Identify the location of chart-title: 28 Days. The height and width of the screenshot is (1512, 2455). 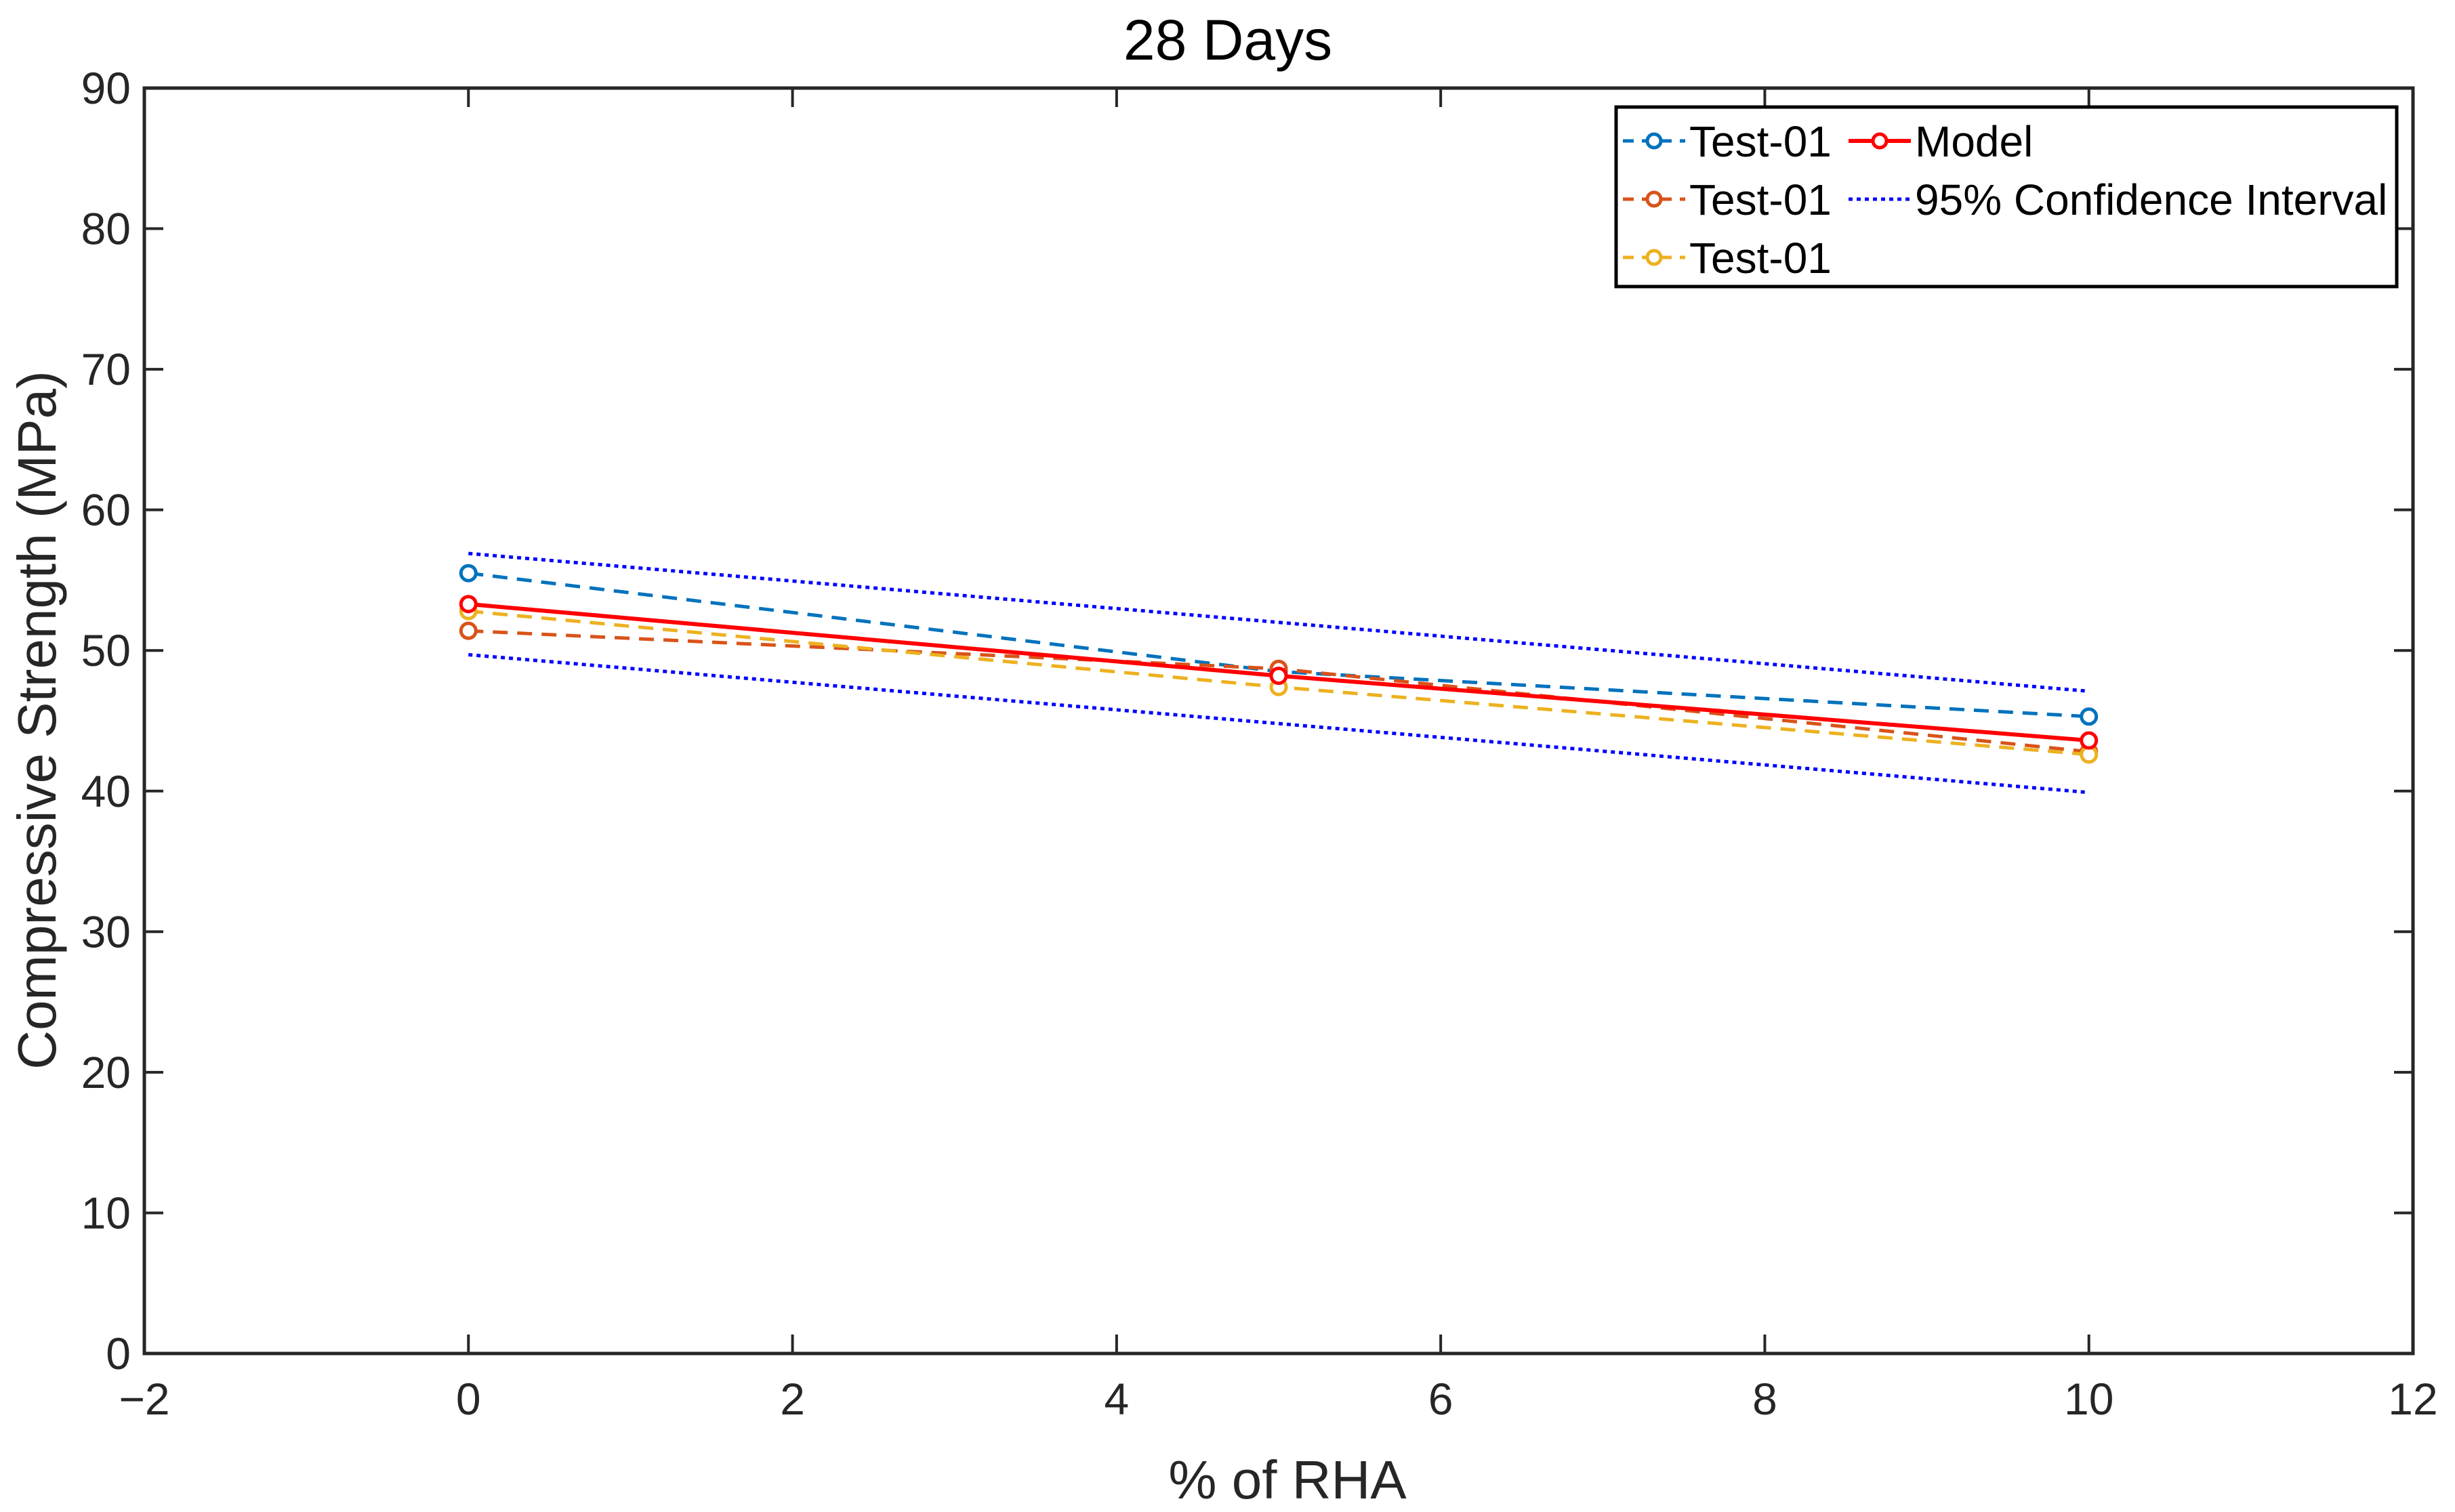
(1227, 40).